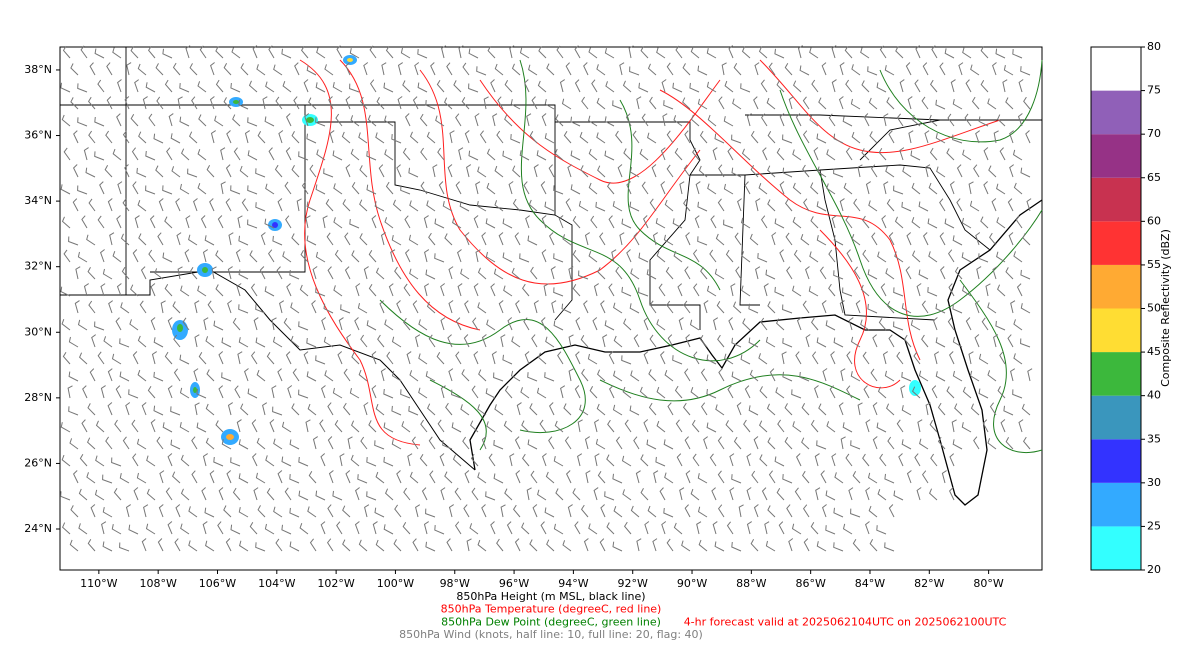 Image resolution: width=1200 pixels, height=654 pixels. What do you see at coordinates (38, 200) in the screenshot?
I see `y-tick-label: 34°N` at bounding box center [38, 200].